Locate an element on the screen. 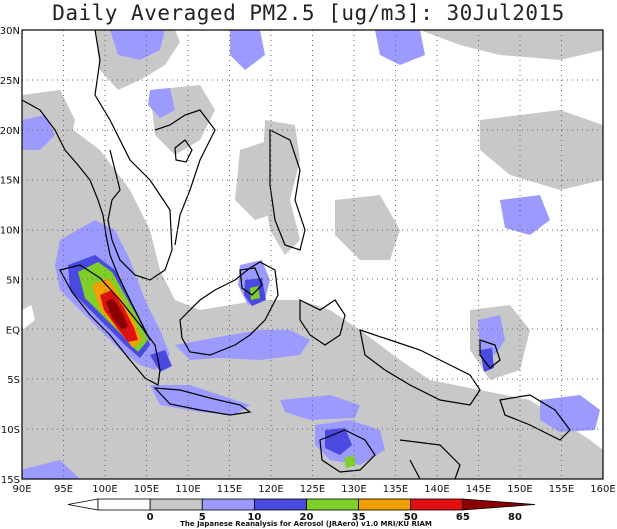  lat-label: 5N is located at coordinates (13, 280).